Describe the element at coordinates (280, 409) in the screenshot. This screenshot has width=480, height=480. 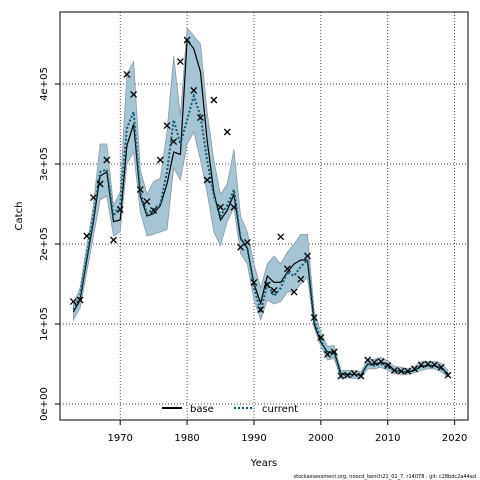
I see `legend-current-label: current` at that location.